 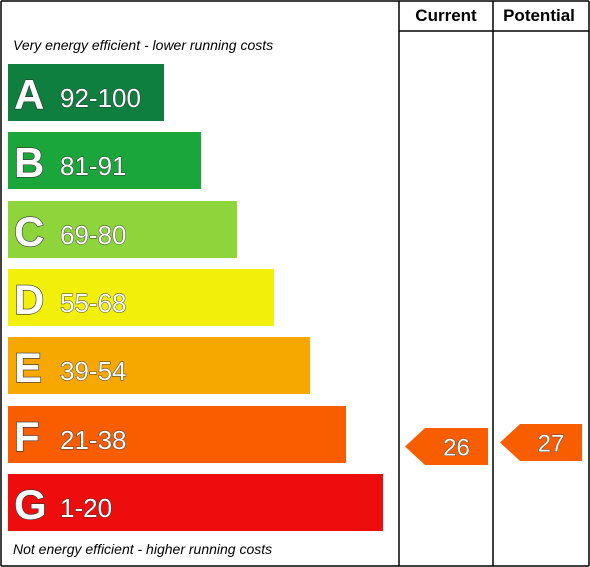 I want to click on band-f-range: 21-38, so click(x=93, y=440).